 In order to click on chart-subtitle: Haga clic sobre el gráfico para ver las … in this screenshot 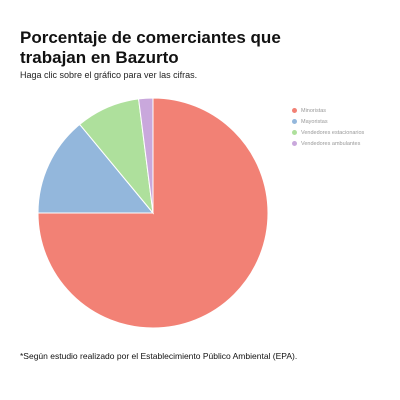, I will do `click(109, 75)`.